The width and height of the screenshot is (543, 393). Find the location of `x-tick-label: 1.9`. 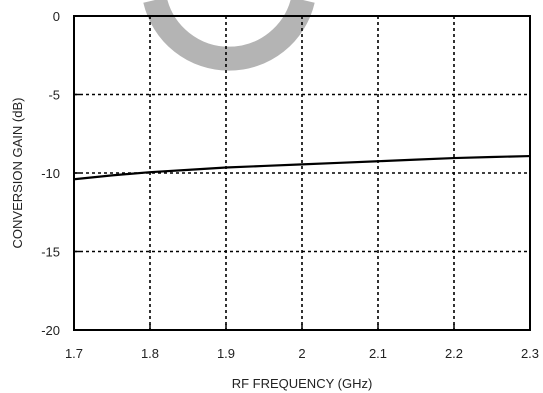

x-tick-label: 1.9 is located at coordinates (226, 353).